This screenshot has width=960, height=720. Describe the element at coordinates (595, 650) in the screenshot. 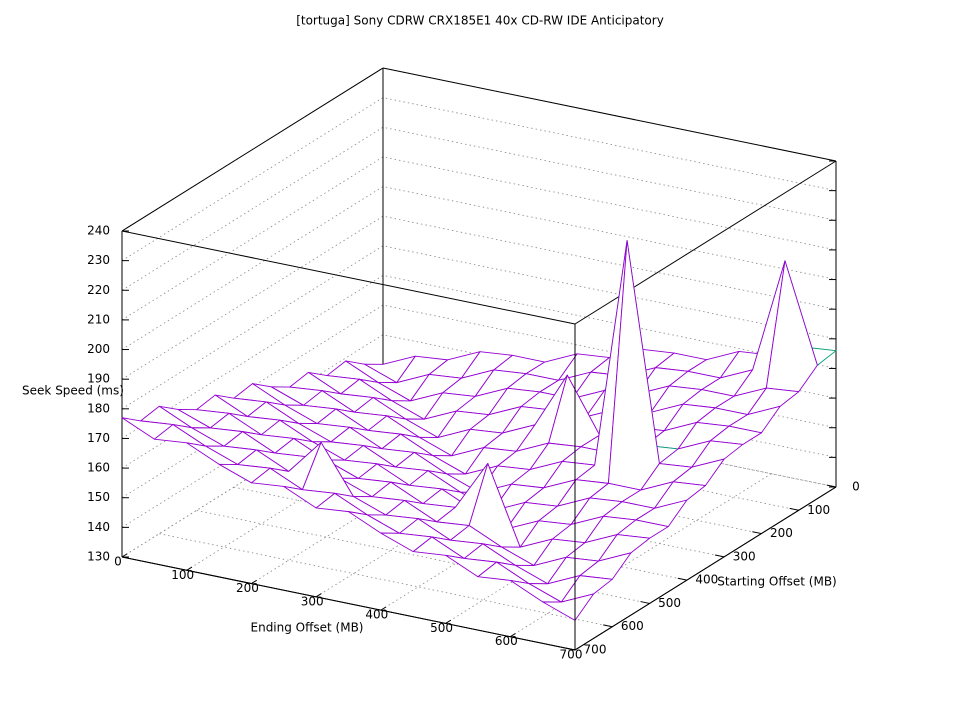

I see `y-tick-label: 700` at that location.